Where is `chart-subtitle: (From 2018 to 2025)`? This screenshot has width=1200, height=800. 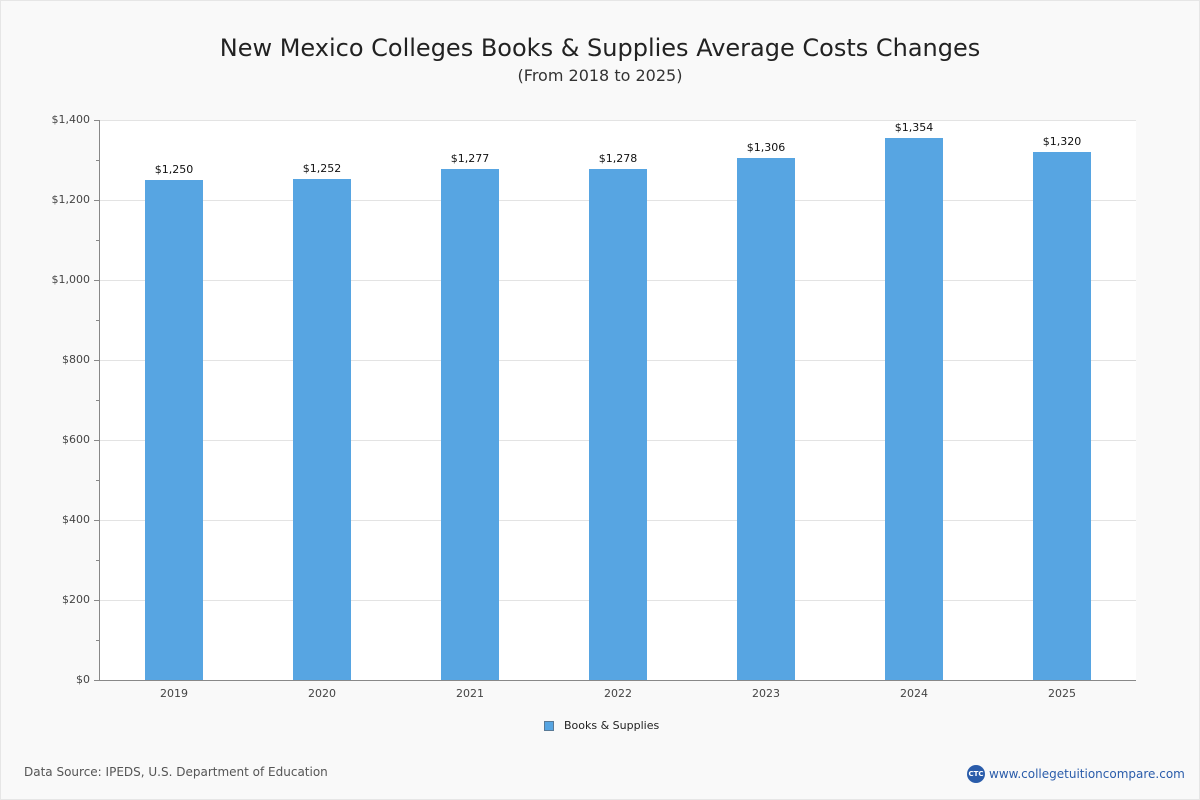 chart-subtitle: (From 2018 to 2025) is located at coordinates (600, 75).